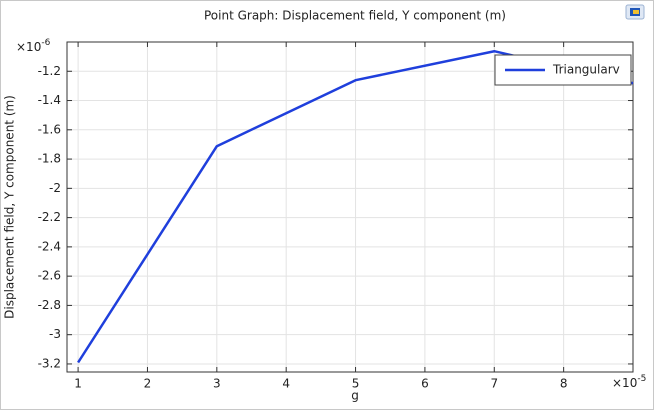 This screenshot has height=410, width=654. I want to click on y-tick-label: -2.4, so click(49, 246).